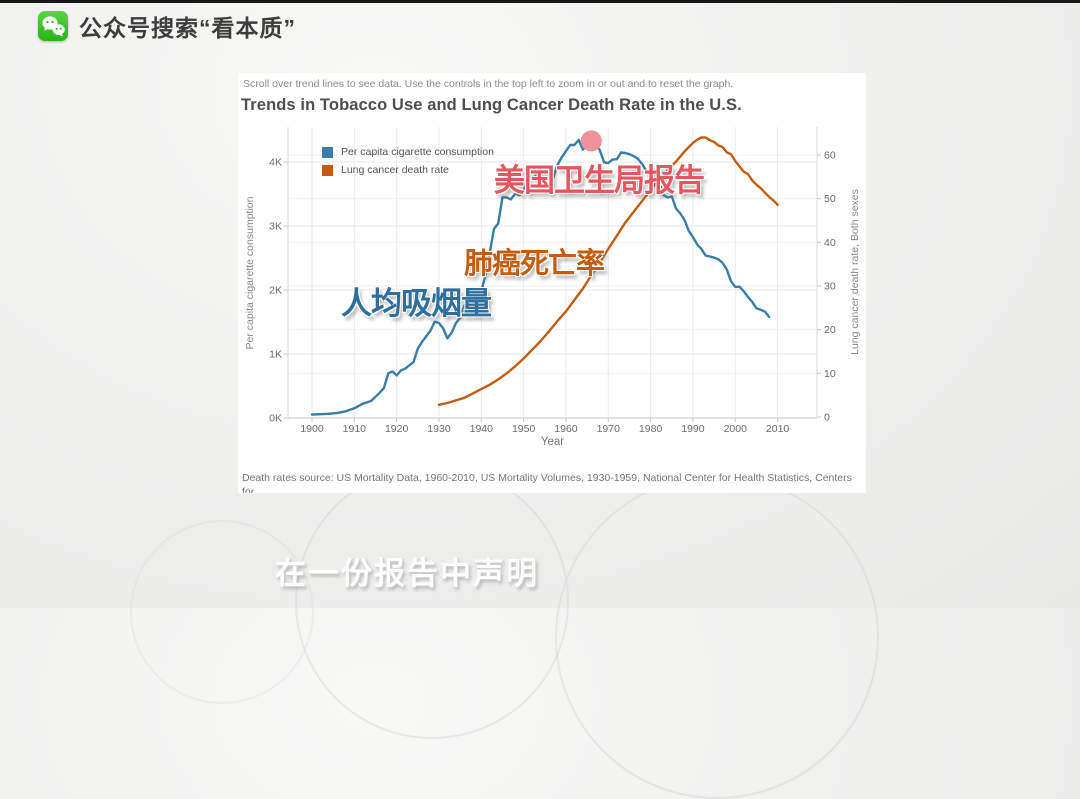  I want to click on legend-item-cigarette-consumption: Per capita cigarette consumption, so click(408, 152).